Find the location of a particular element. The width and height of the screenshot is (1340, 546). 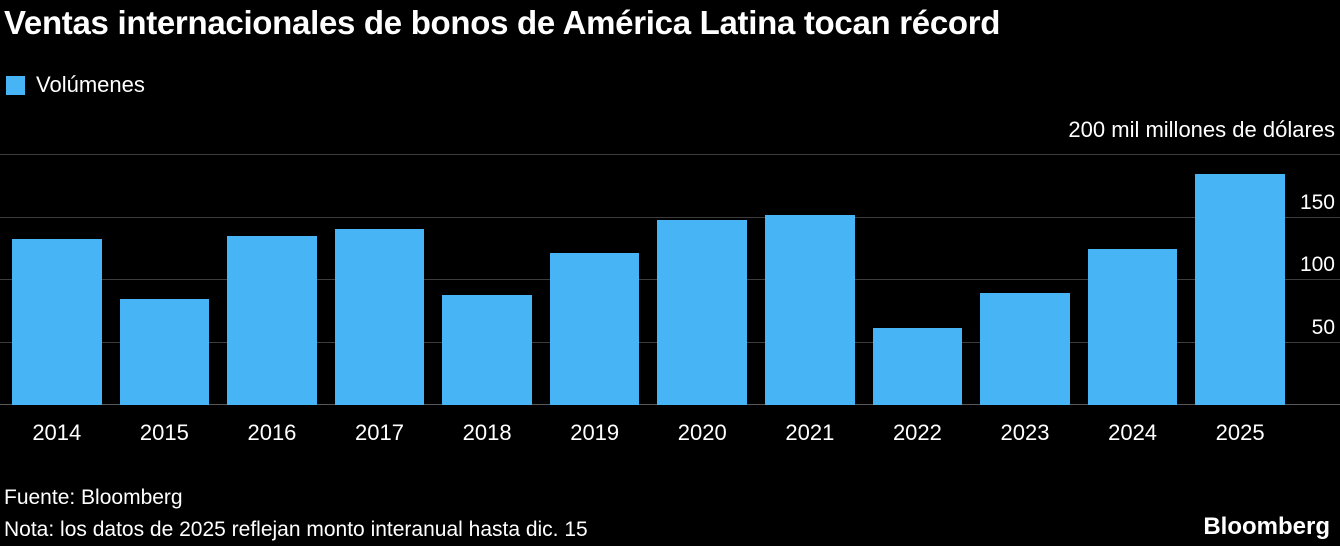

x-tick-label-2024: 2024 is located at coordinates (1133, 432).